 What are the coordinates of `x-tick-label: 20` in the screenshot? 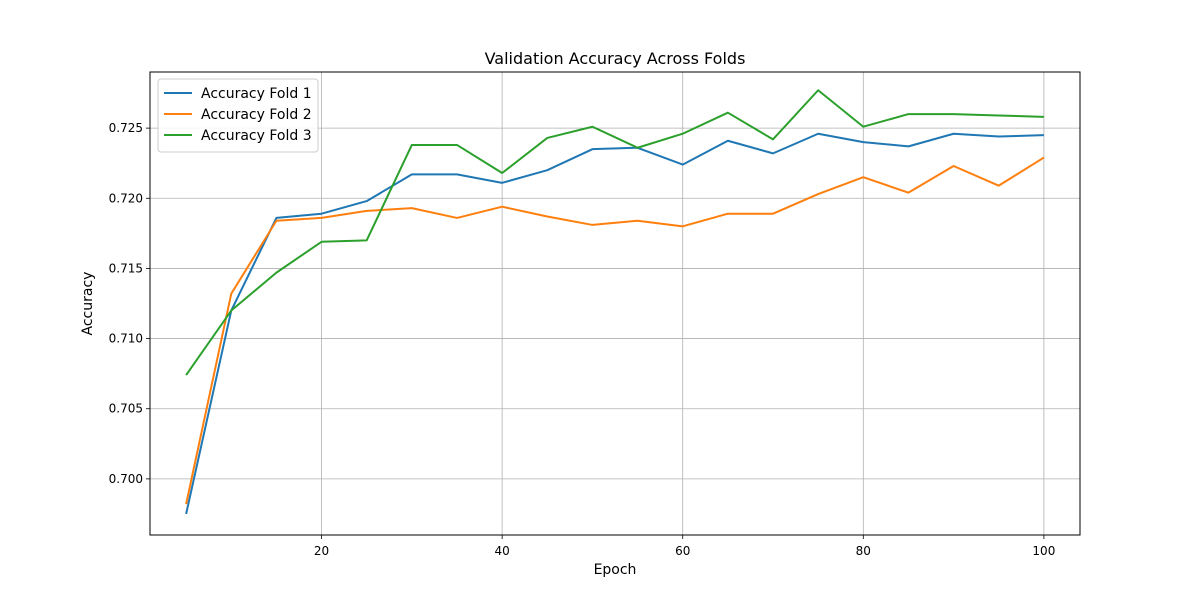 It's located at (321, 551).